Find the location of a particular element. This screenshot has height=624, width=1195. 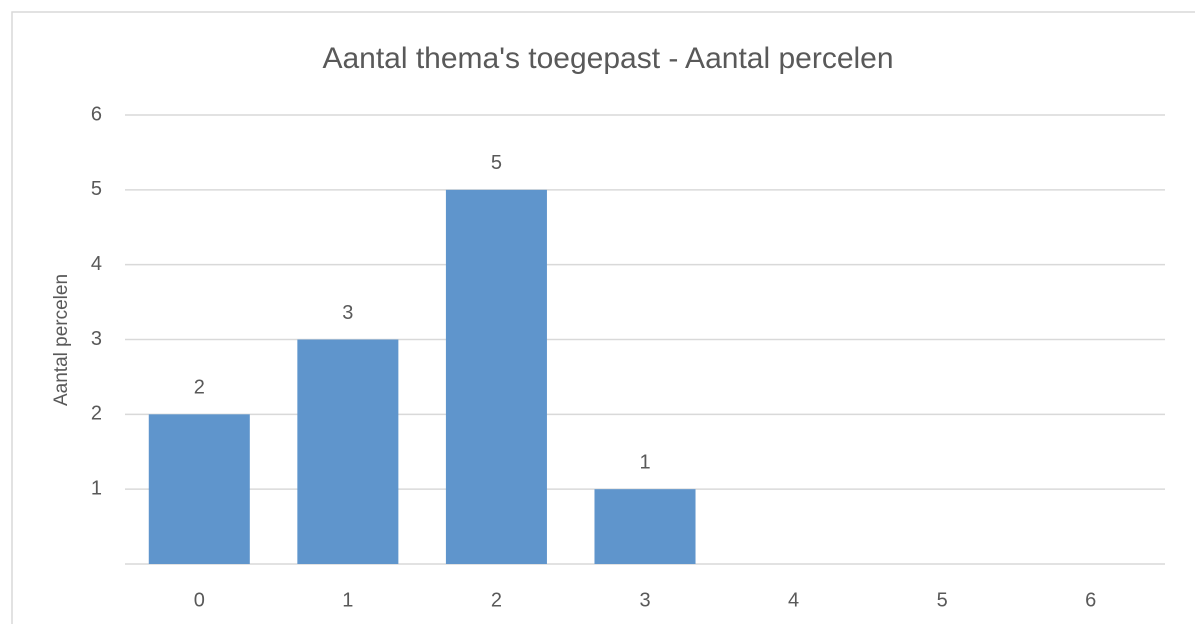

x-tick-label: 3 is located at coordinates (644, 600).